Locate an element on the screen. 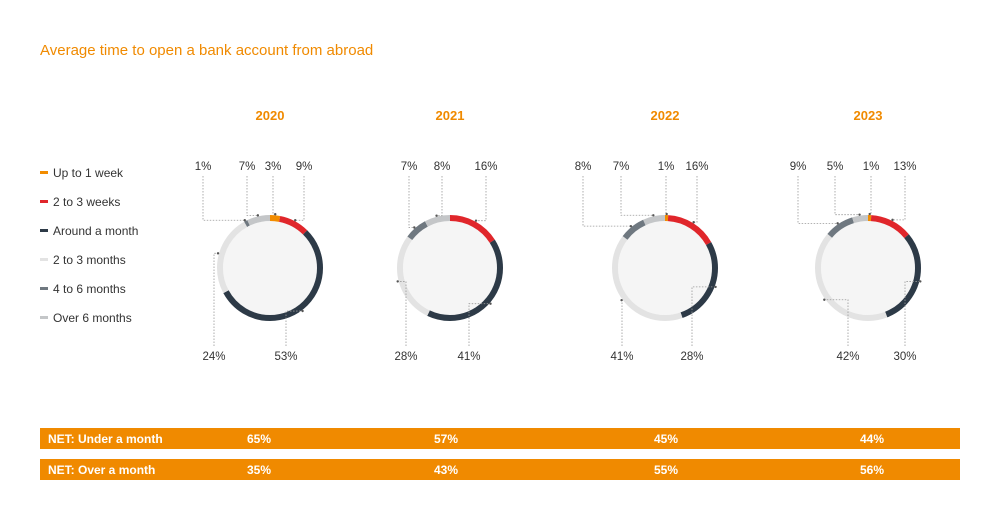 The height and width of the screenshot is (520, 1000). data-label: 16% is located at coordinates (696, 167).